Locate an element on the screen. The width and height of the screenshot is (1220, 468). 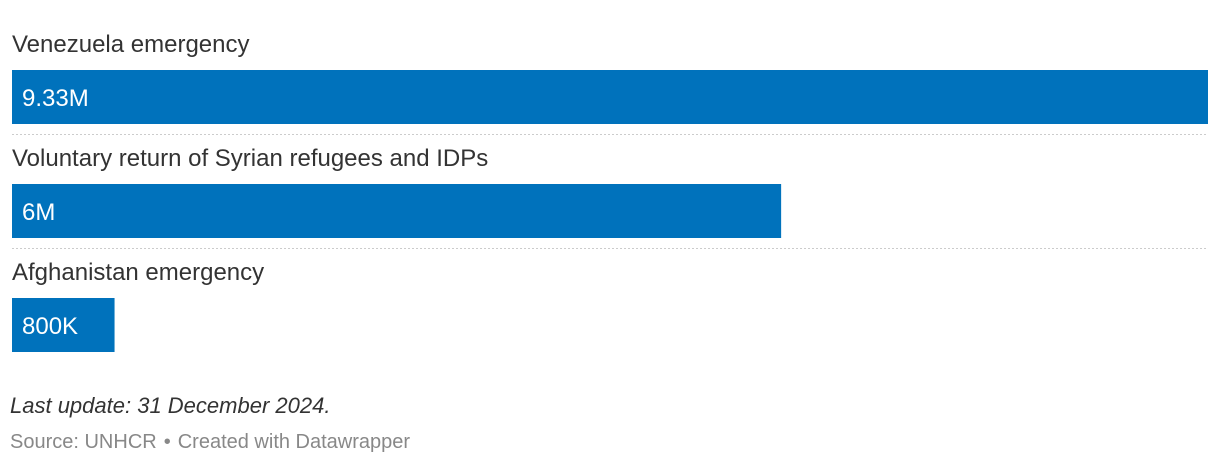
category-label: Afghanistan emergency is located at coordinates (138, 272).